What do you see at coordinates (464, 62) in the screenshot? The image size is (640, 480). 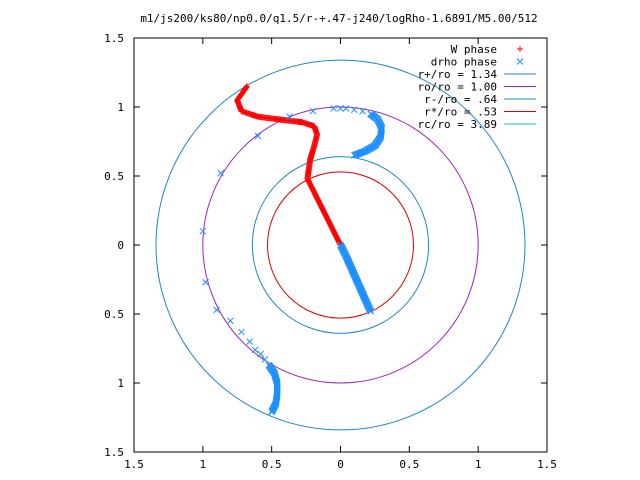 I see `legend-label-1: drho phase` at bounding box center [464, 62].